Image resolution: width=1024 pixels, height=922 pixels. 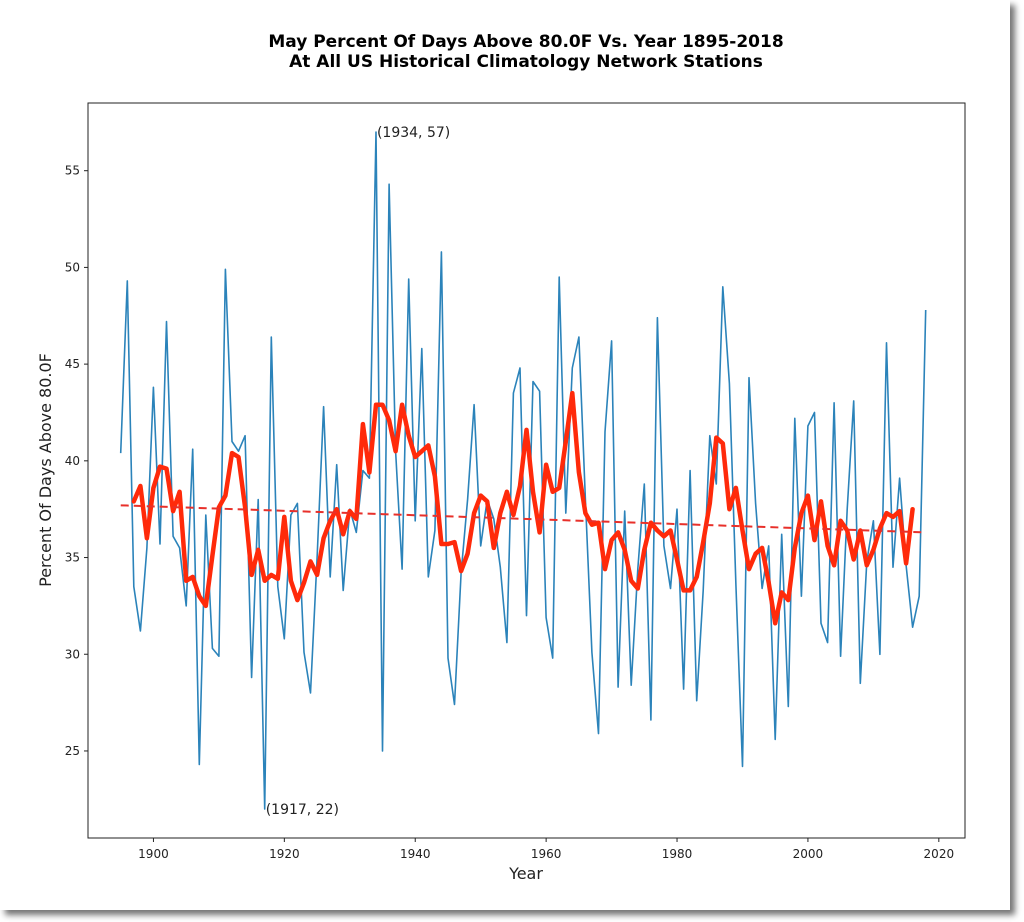 What do you see at coordinates (45, 470) in the screenshot?
I see `y-axis-label: Percent Of Days Above 80.0F` at bounding box center [45, 470].